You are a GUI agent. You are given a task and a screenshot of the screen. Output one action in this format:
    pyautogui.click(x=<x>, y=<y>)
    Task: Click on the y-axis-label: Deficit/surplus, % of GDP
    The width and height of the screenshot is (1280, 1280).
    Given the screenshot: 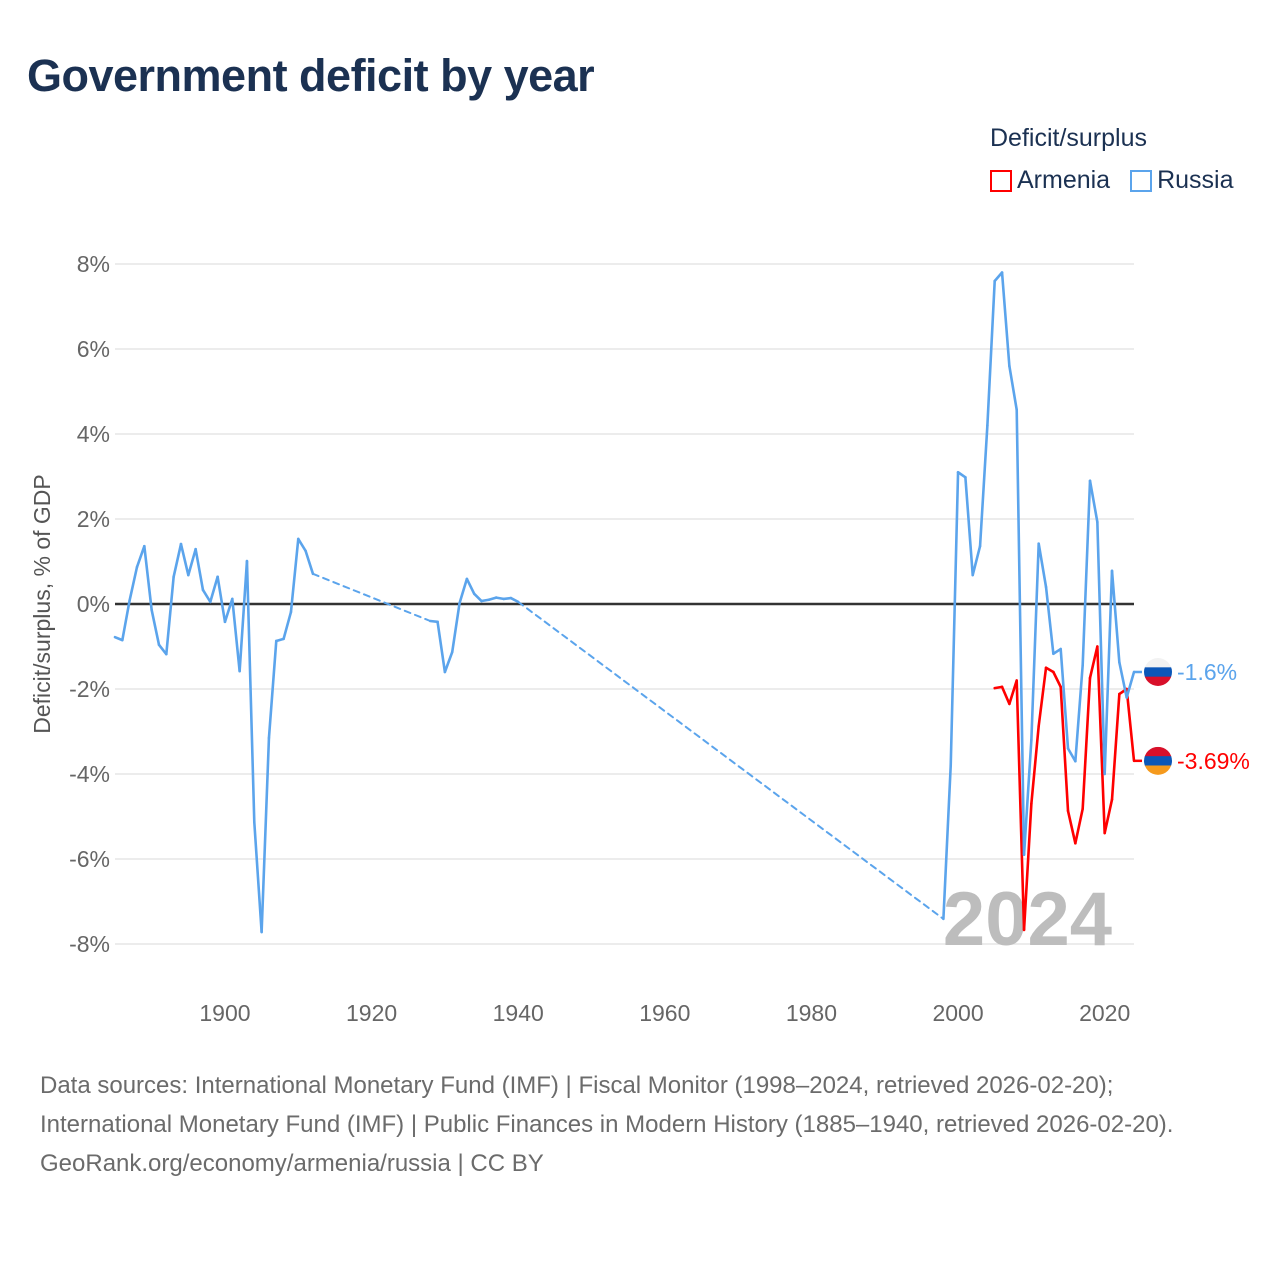 What is the action you would take?
    pyautogui.click(x=42, y=603)
    